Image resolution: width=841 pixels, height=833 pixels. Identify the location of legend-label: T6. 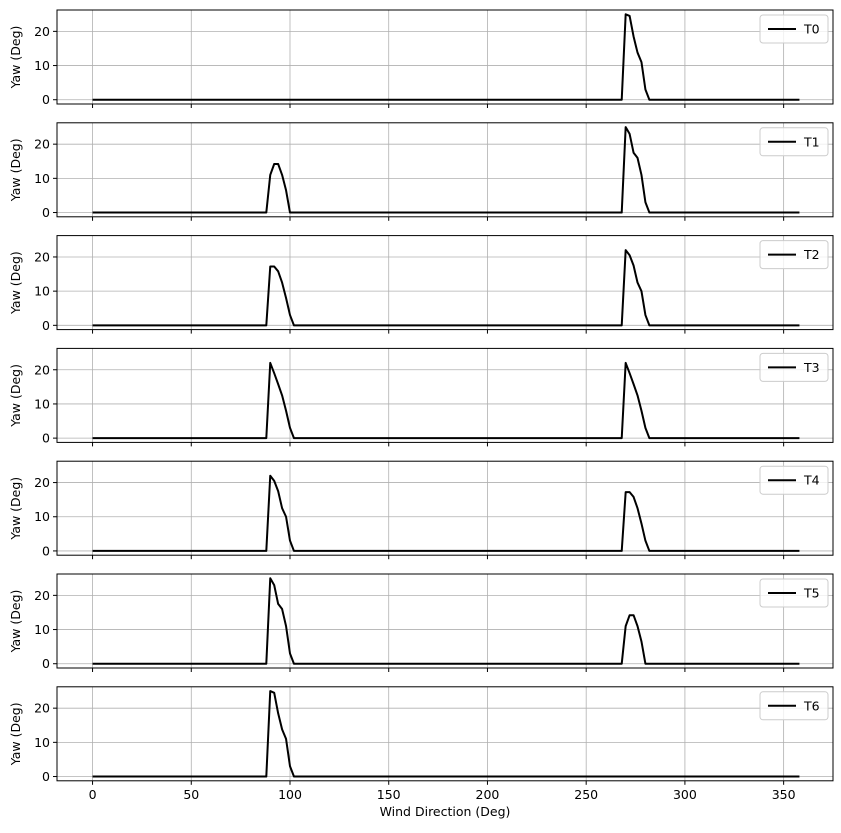
(811, 705).